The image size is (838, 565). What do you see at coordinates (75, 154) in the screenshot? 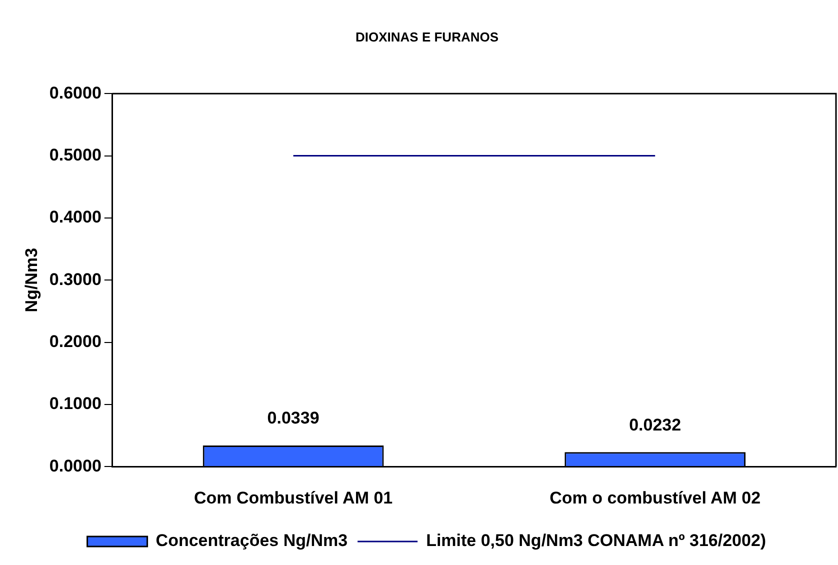
I see `y-tick-label: 0.5000` at bounding box center [75, 154].